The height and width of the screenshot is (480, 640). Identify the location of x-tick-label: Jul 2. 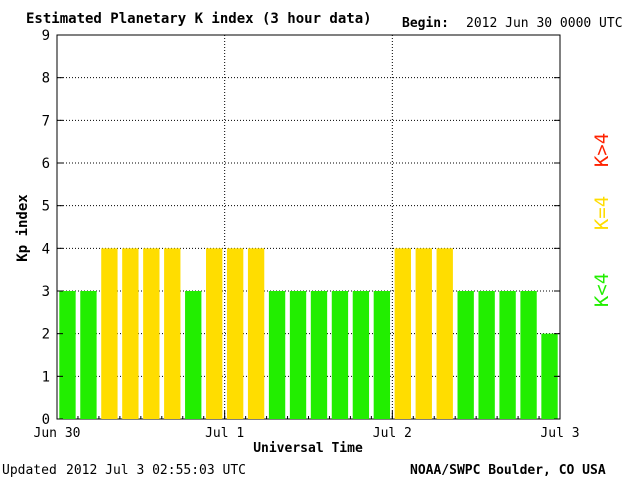
(392, 433).